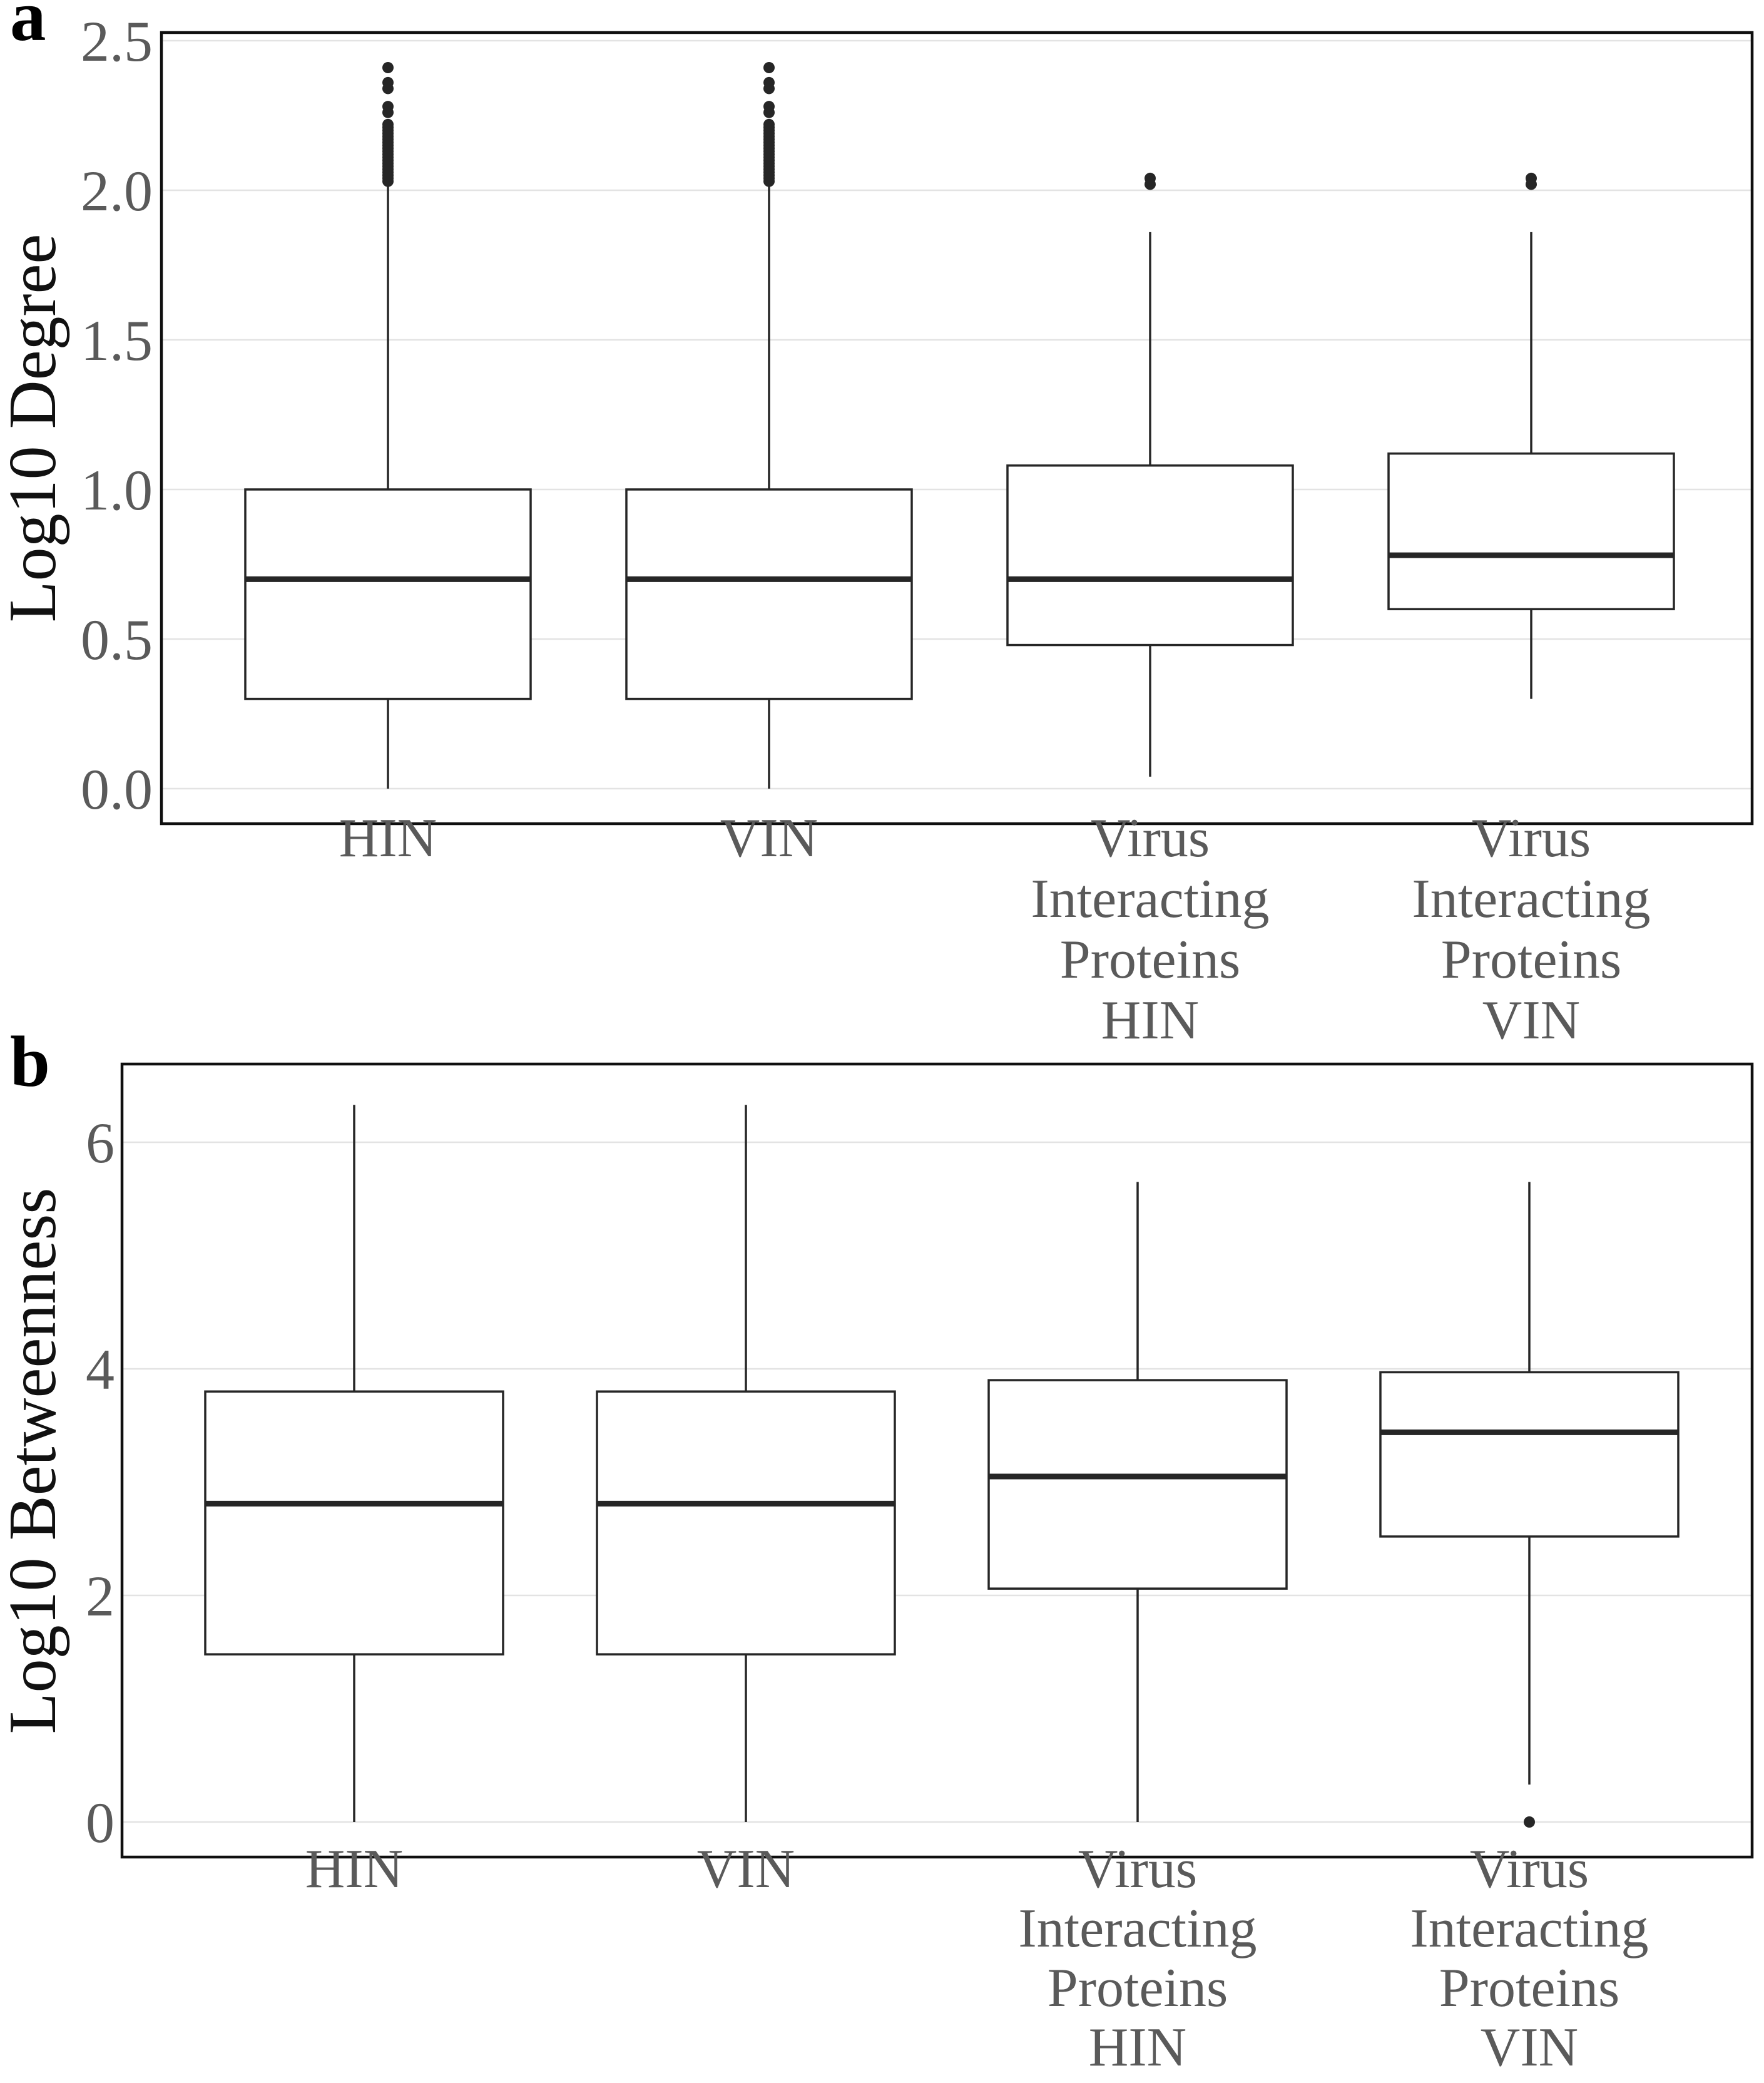 The image size is (1764, 2083). I want to click on panel-a-y-axis-title: Log10 Degree, so click(35, 428).